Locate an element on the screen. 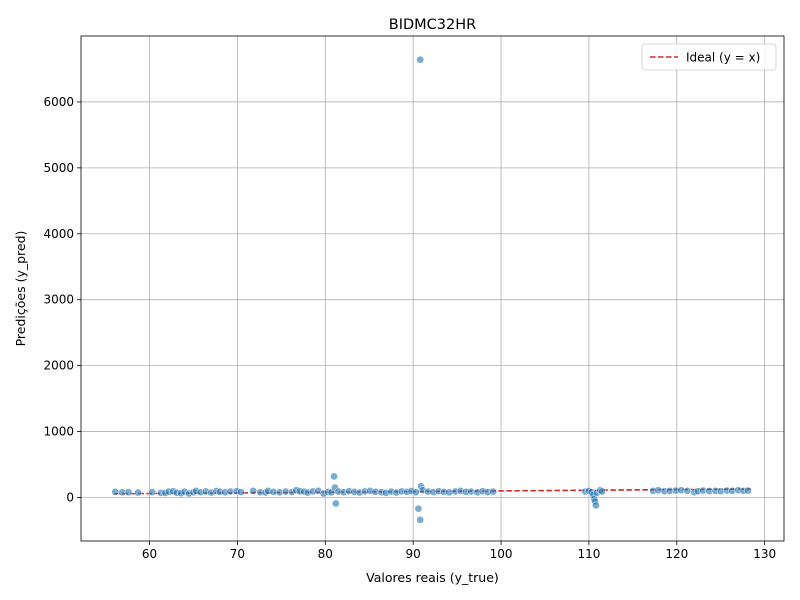  y-tick-label: 5000 is located at coordinates (58, 168).